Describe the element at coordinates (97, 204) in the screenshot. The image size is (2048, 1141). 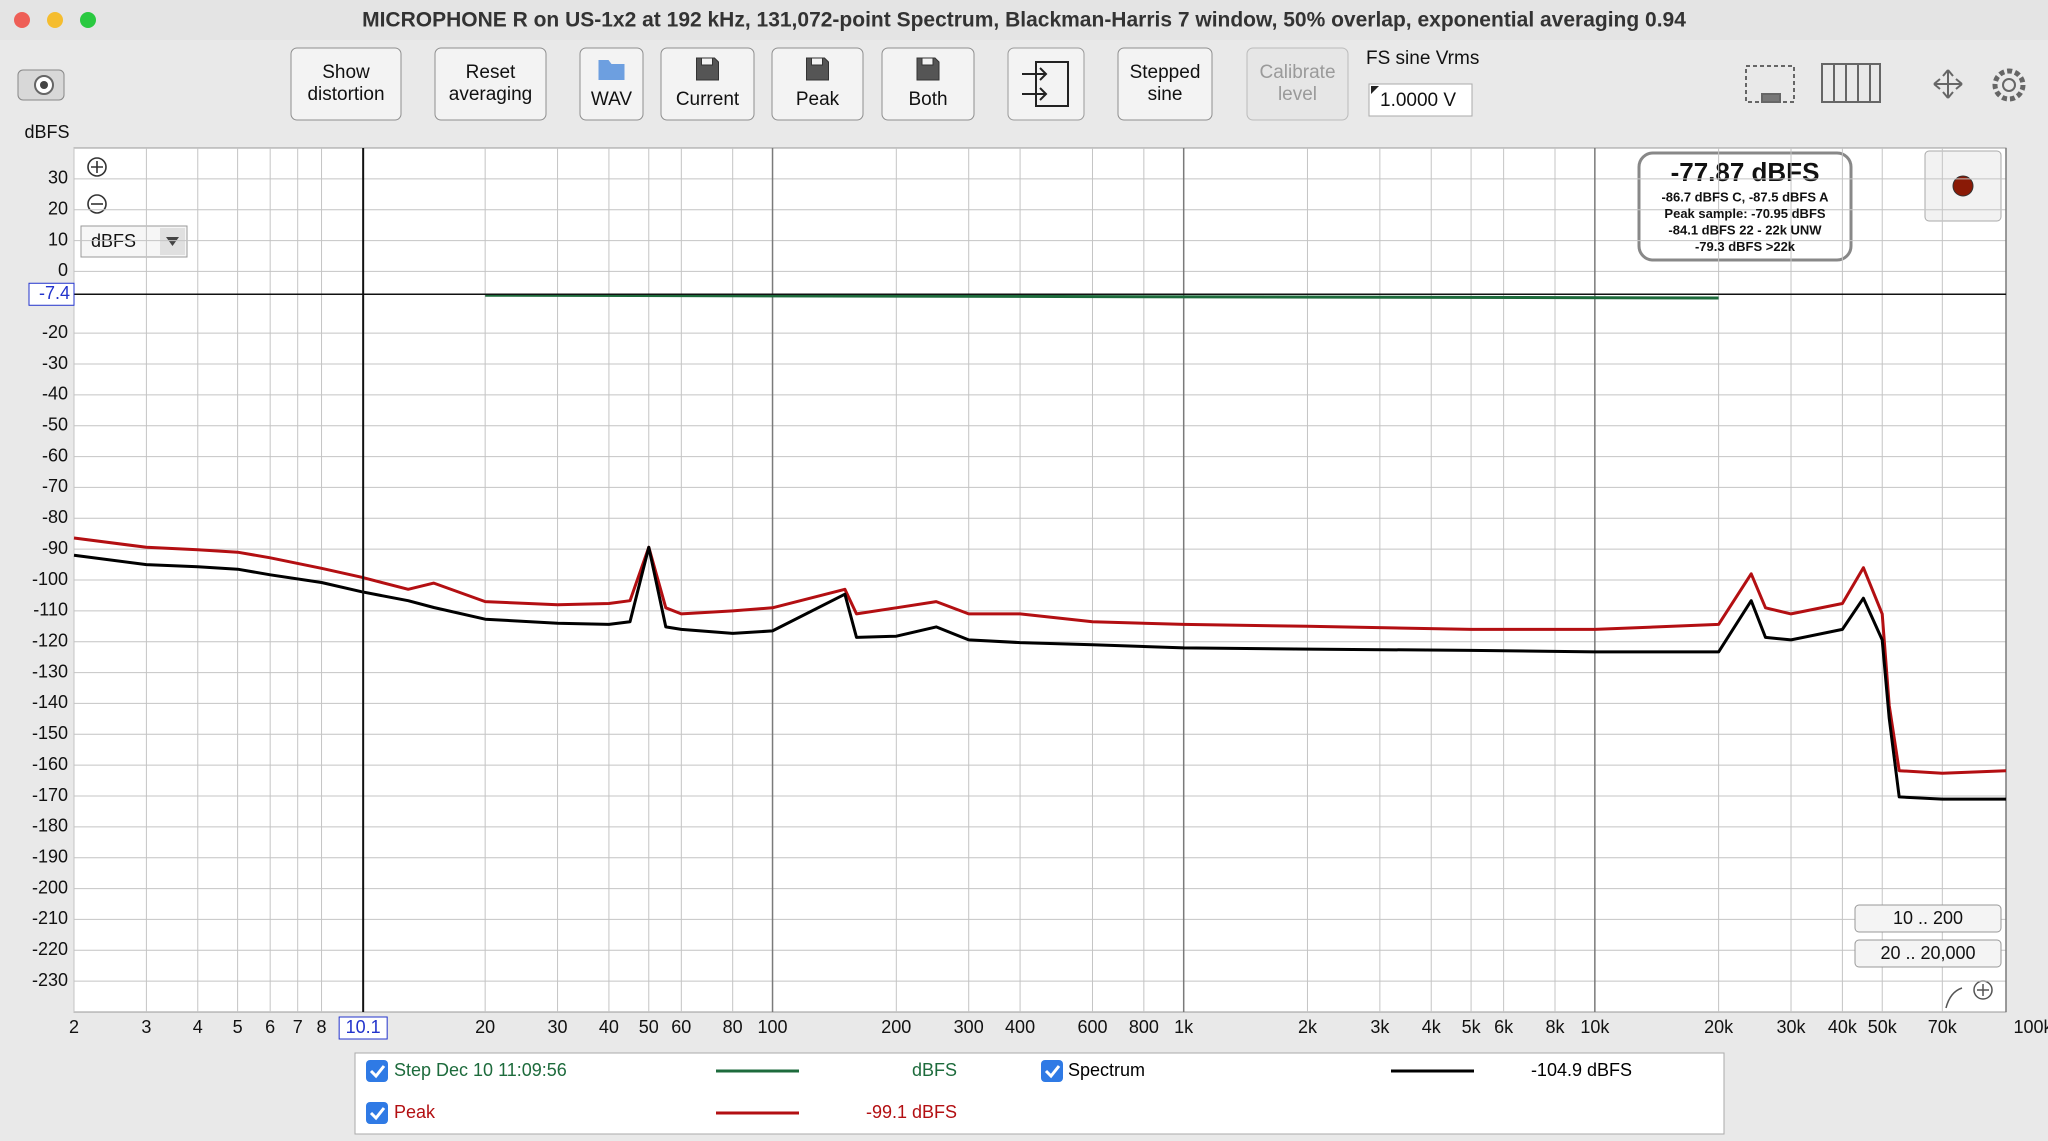
I see `zoom-out-button` at that location.